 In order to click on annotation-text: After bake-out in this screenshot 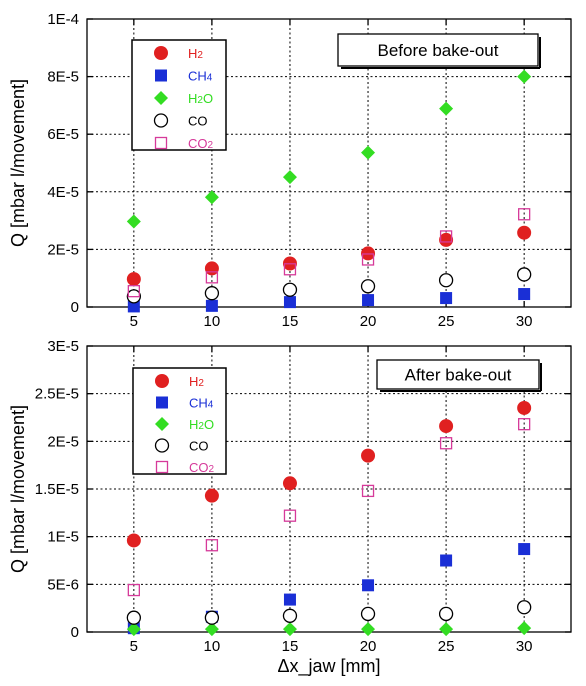, I will do `click(458, 375)`.